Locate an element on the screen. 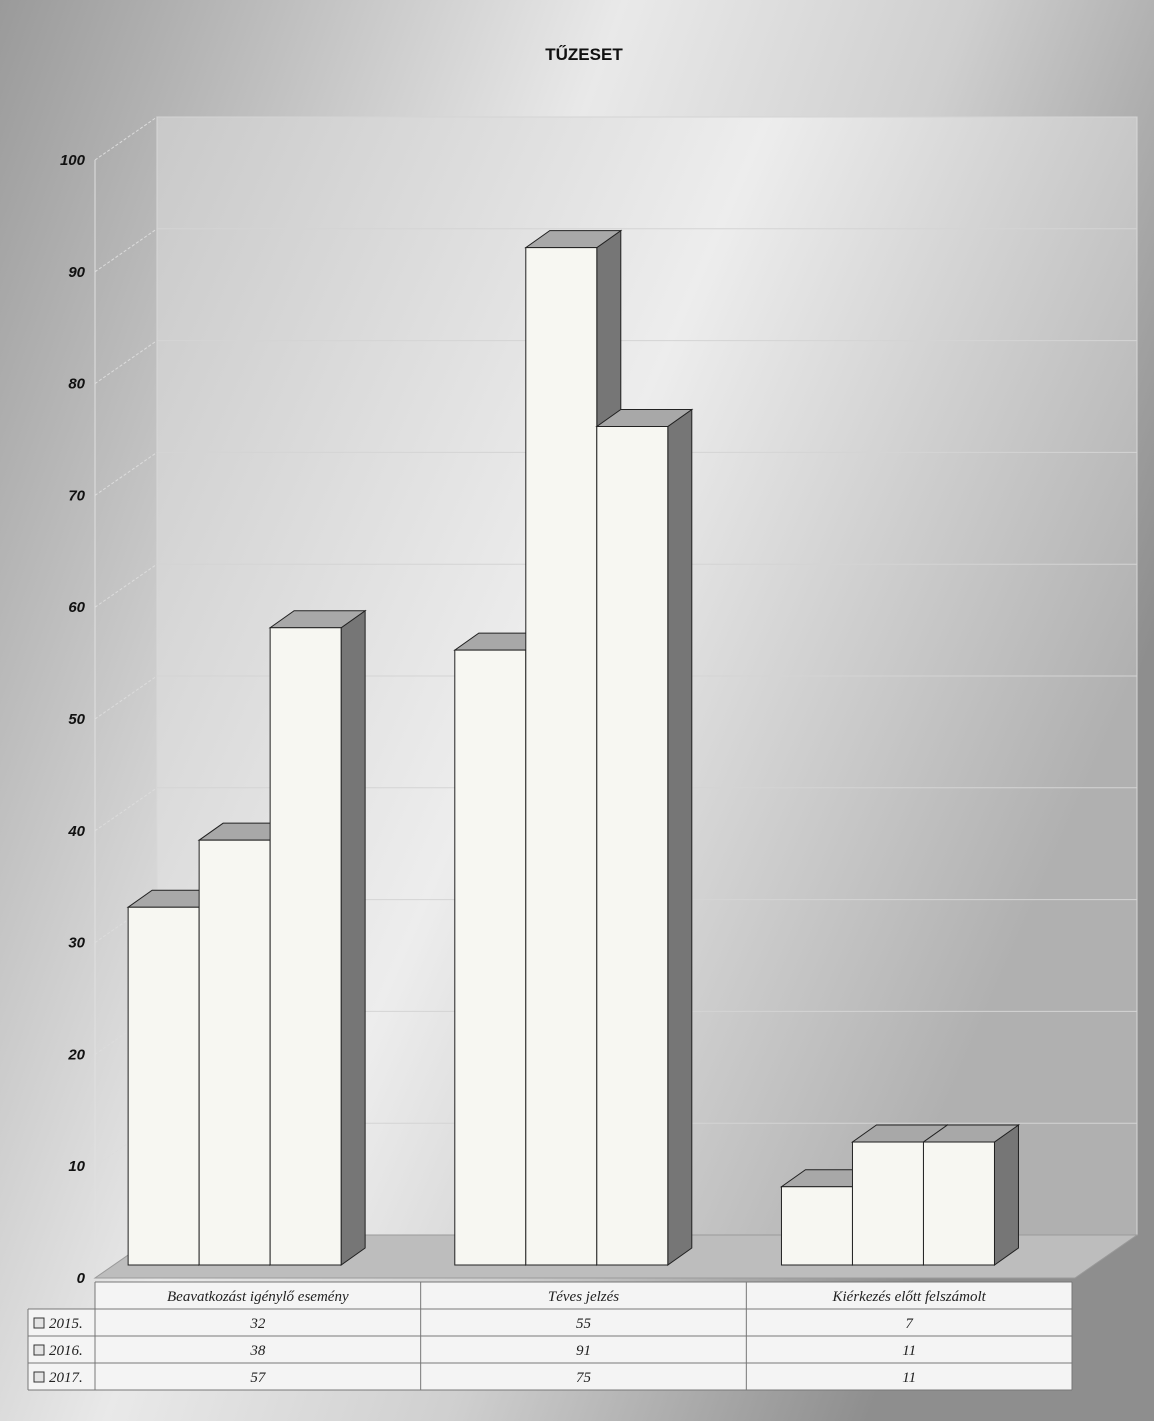 The height and width of the screenshot is (1421, 1154). data-value-label: 7 is located at coordinates (909, 1324).